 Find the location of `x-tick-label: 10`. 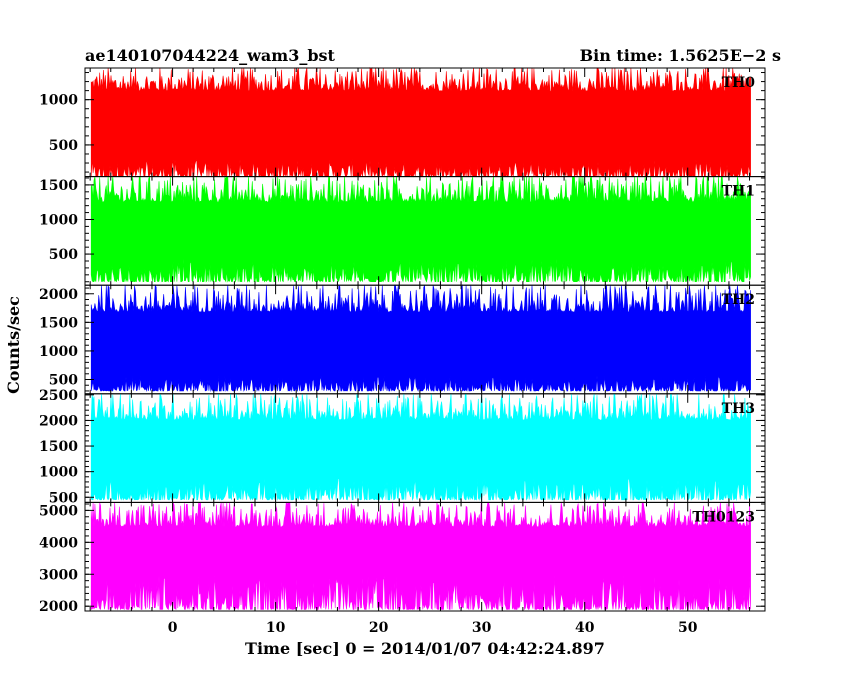

x-tick-label: 10 is located at coordinates (276, 628).